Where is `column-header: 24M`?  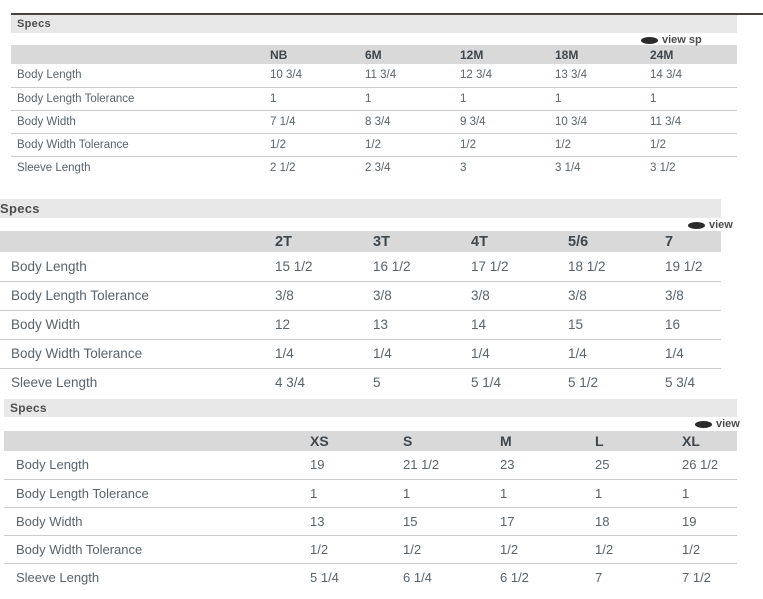
column-header: 24M is located at coordinates (662, 54).